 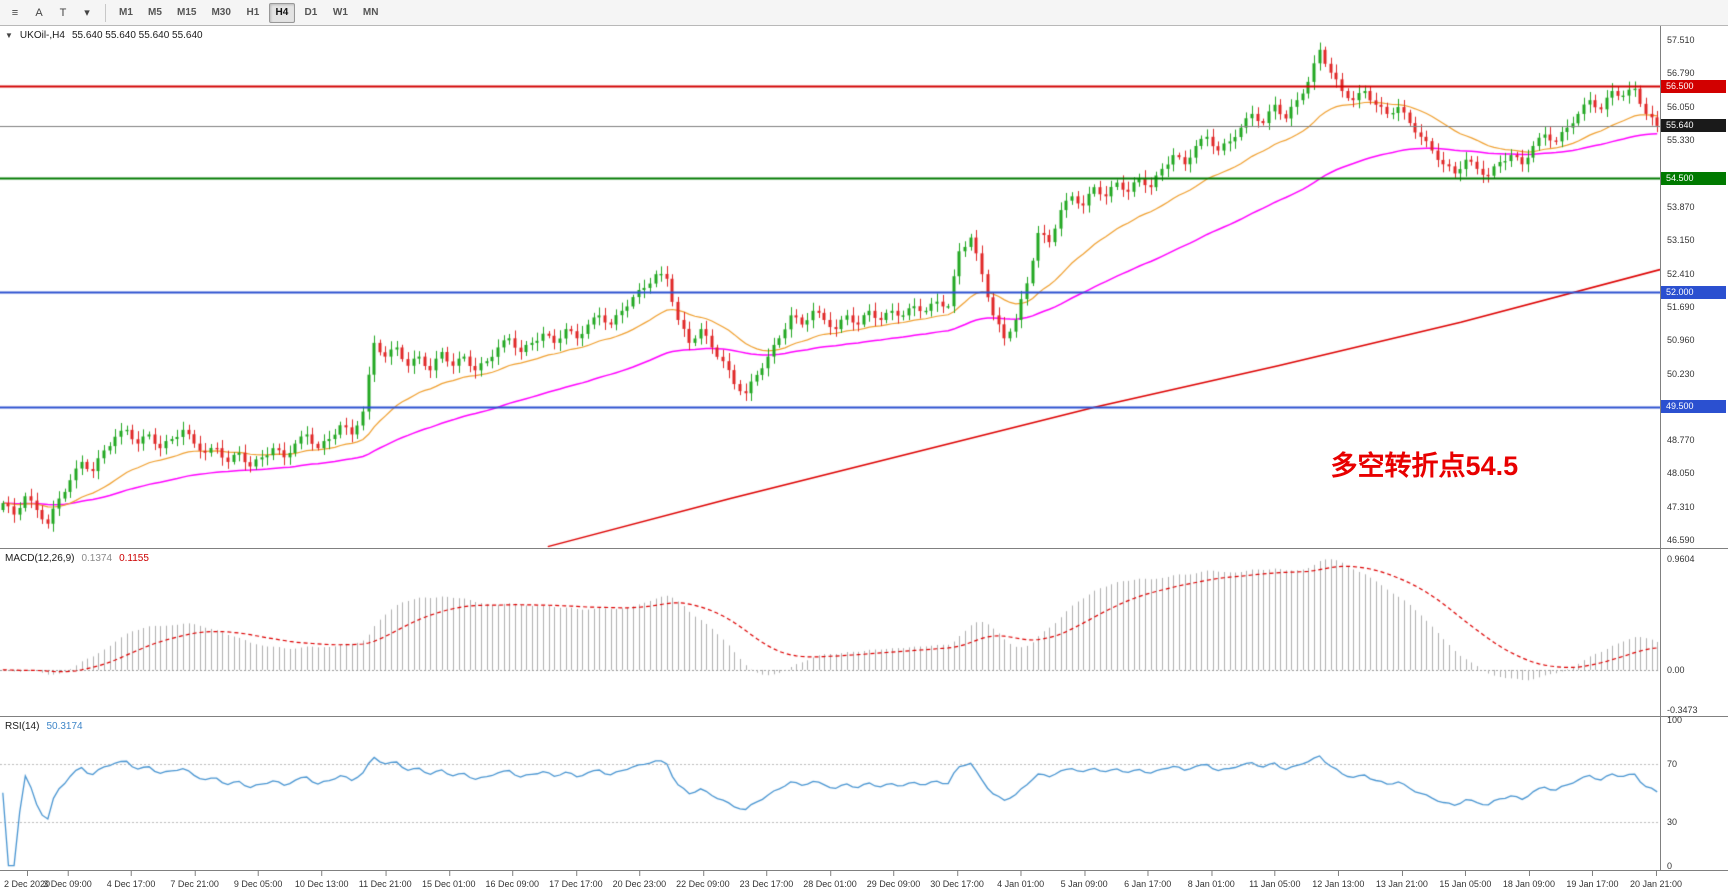 What do you see at coordinates (1681, 440) in the screenshot?
I see `price-axis-label: 48.770` at bounding box center [1681, 440].